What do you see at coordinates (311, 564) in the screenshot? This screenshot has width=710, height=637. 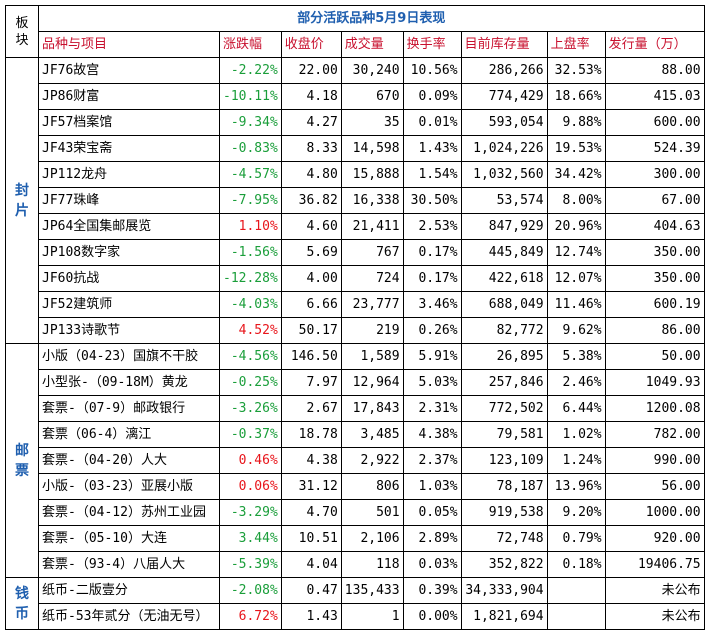 I see `cell-close-price: 4.04` at bounding box center [311, 564].